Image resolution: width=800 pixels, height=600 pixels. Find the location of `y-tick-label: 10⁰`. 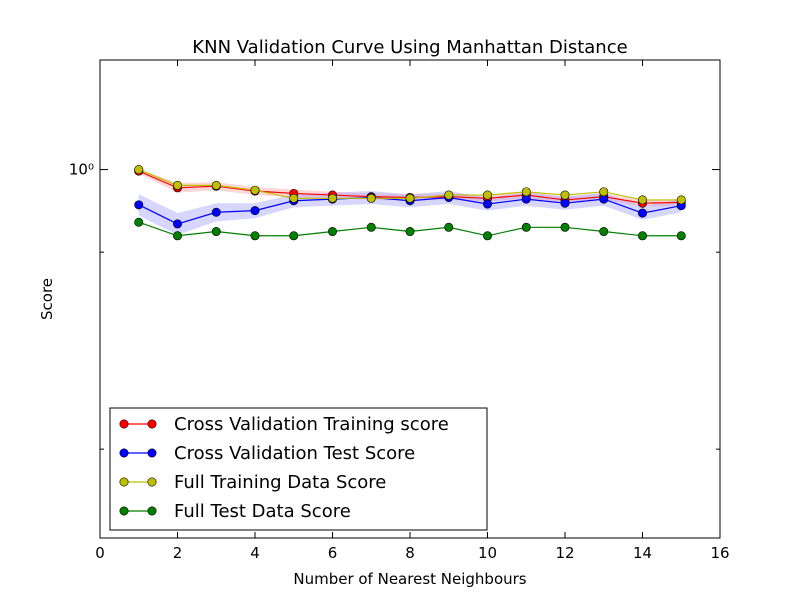

y-tick-label: 10⁰ is located at coordinates (81, 170).